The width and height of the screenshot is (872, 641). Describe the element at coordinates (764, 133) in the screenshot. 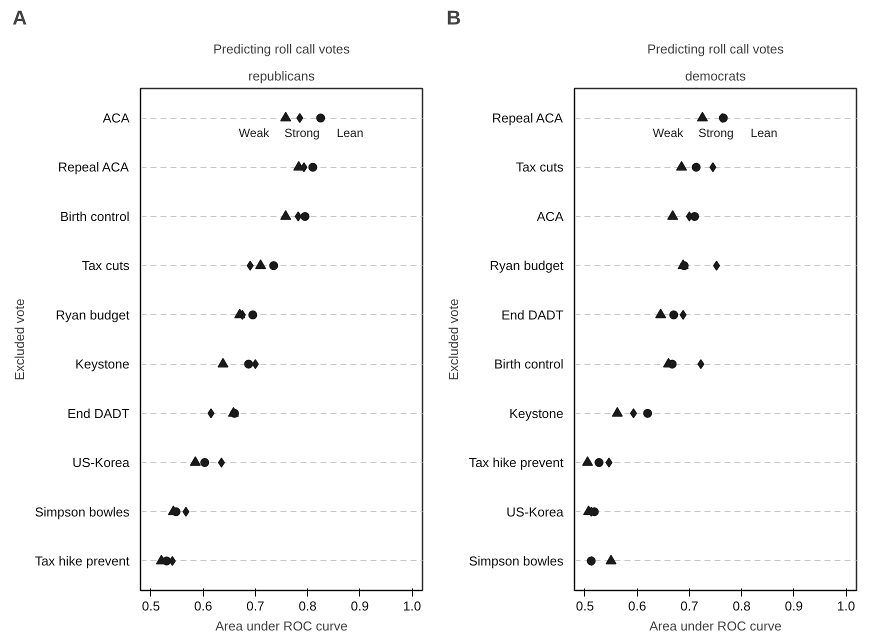

I see `text: Lean` at that location.